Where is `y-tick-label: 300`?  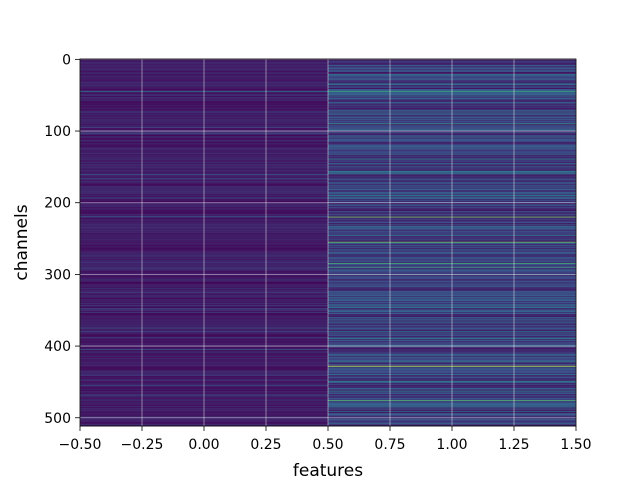 y-tick-label: 300 is located at coordinates (57, 275).